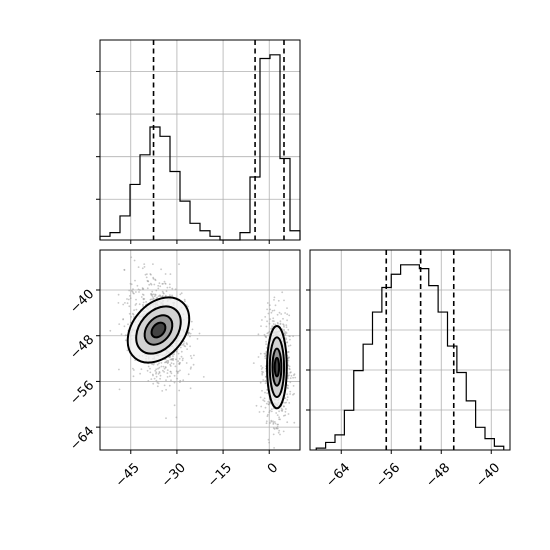  I want to click on y-tick-label: −56, so click(82, 393).